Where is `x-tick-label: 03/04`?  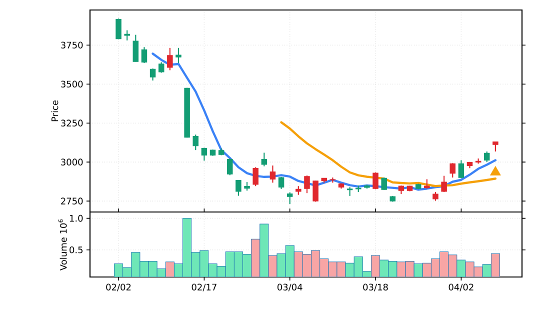 x-tick-label: 03/04 is located at coordinates (289, 288).